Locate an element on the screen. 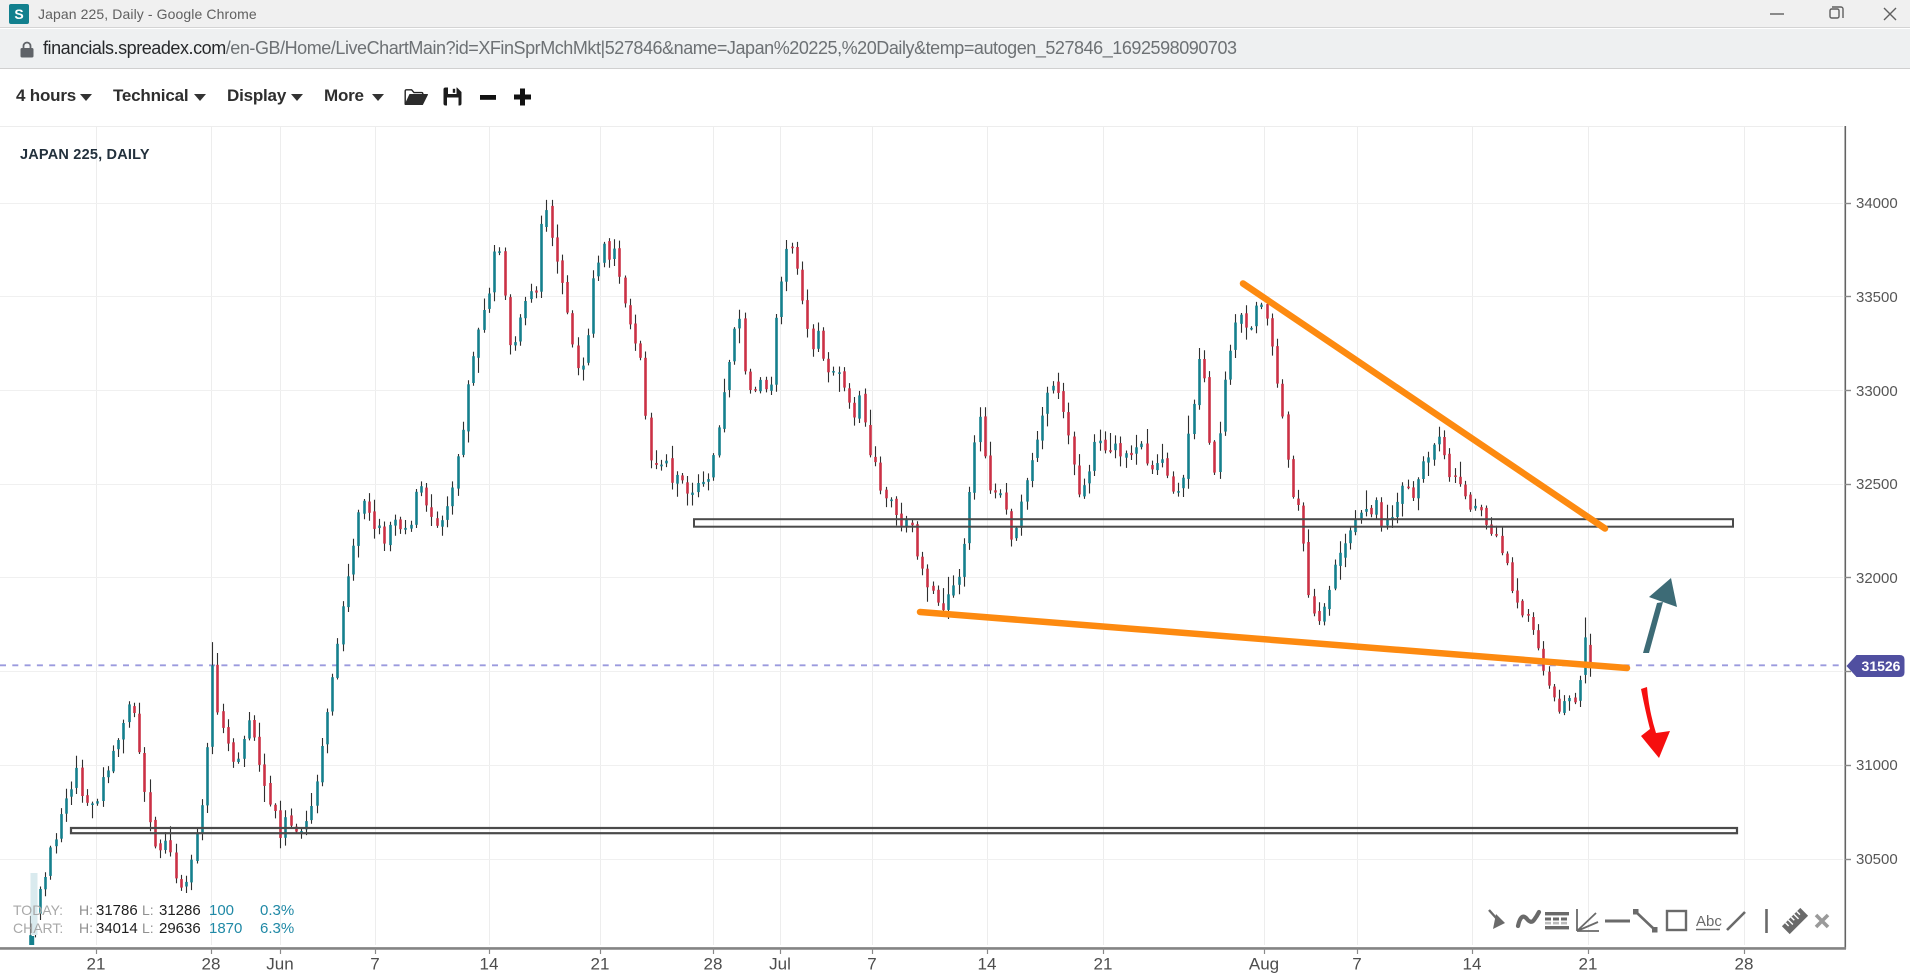 The height and width of the screenshot is (980, 1910). svg-text: 31000 is located at coordinates (1877, 765).